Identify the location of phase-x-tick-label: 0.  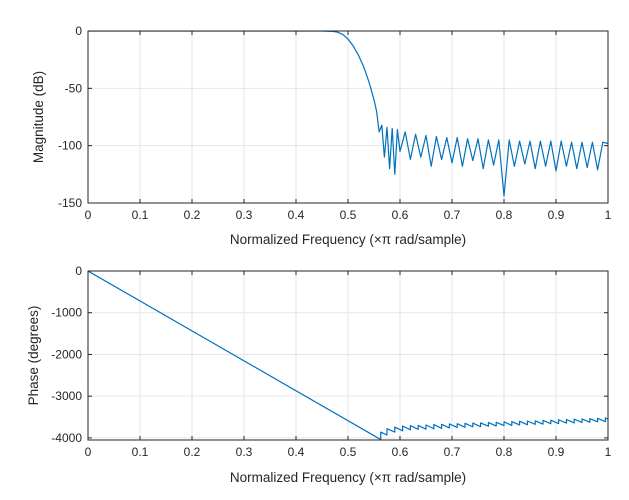
(88, 452).